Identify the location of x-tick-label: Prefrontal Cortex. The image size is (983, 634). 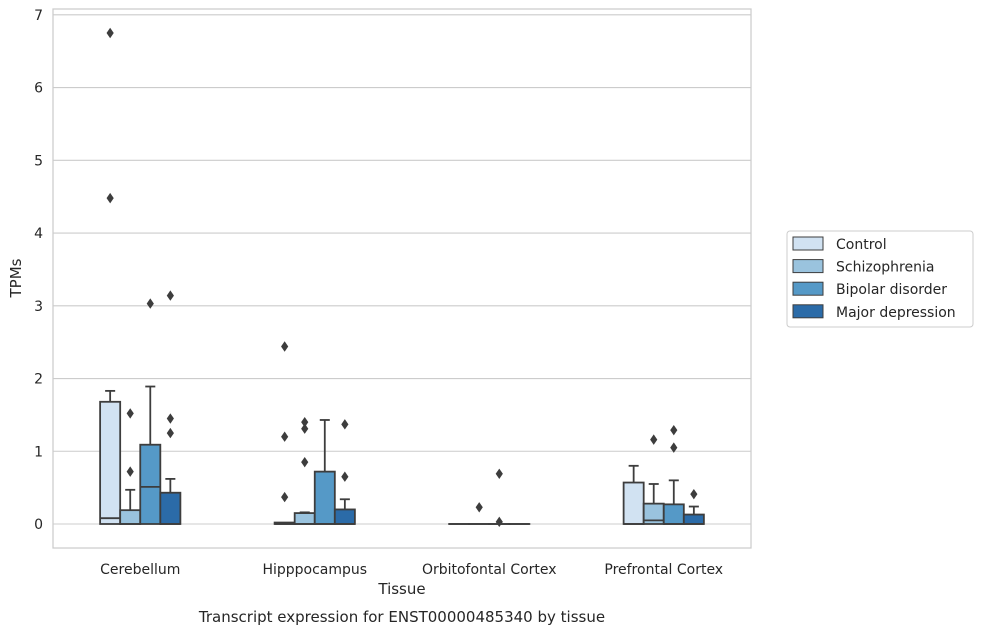
(663, 570).